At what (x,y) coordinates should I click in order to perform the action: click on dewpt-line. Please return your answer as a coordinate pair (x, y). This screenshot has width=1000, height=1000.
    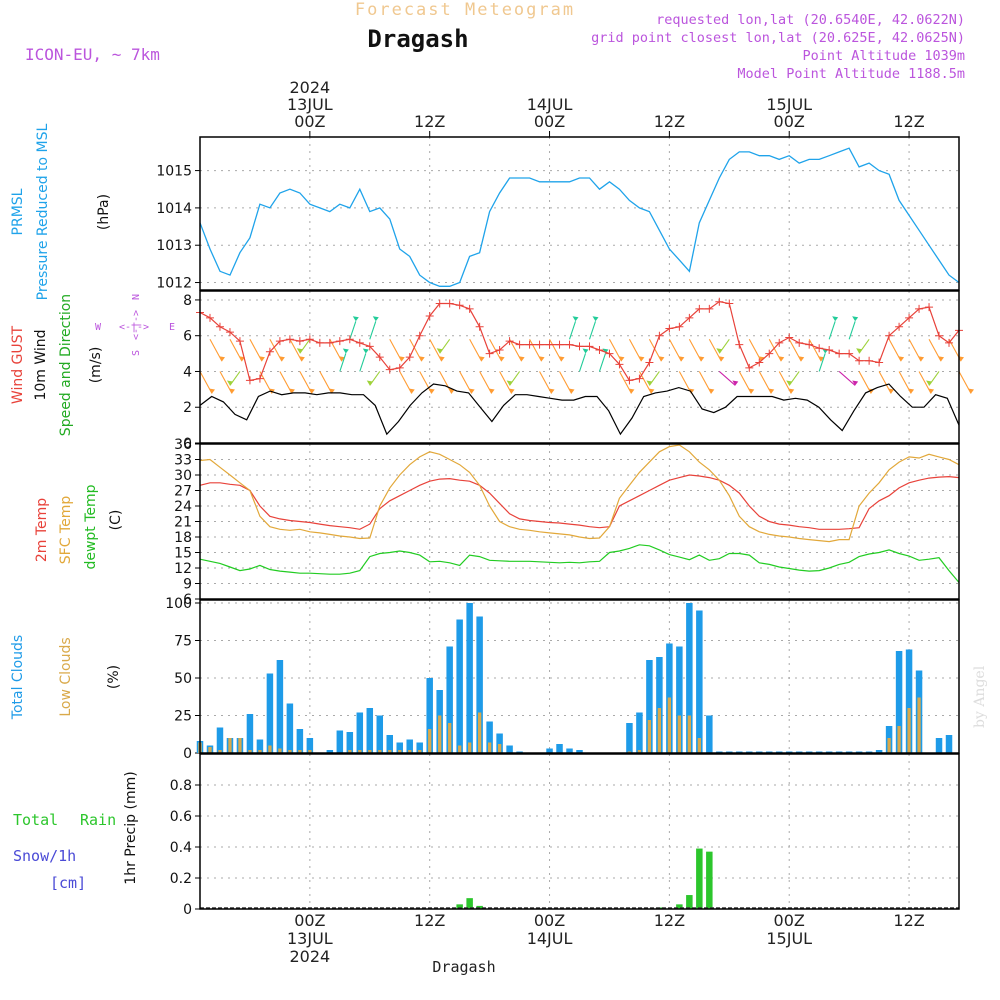
    Looking at the image, I should click on (579, 563).